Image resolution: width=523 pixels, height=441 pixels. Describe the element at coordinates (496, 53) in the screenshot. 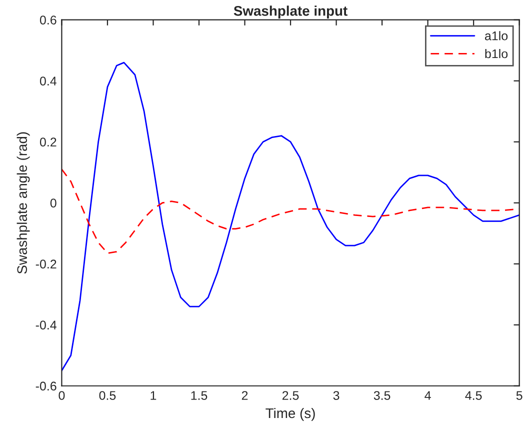

I see `legend-label: b1lo` at that location.